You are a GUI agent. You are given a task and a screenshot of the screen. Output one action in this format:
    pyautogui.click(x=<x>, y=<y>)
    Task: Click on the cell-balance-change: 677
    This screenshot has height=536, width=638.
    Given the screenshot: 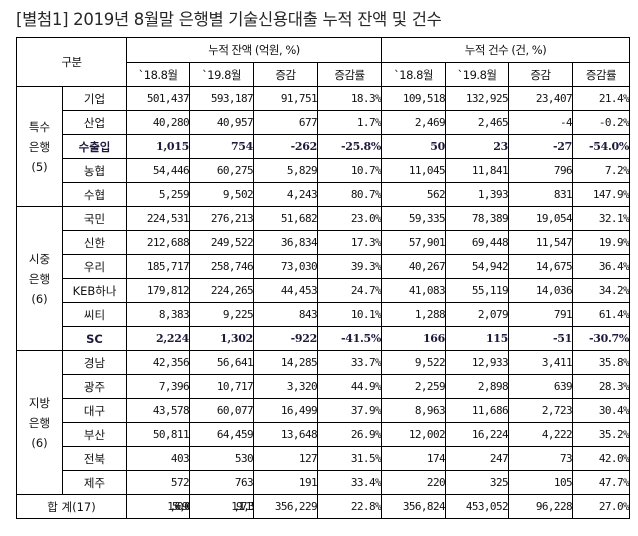 What is the action you would take?
    pyautogui.click(x=285, y=122)
    